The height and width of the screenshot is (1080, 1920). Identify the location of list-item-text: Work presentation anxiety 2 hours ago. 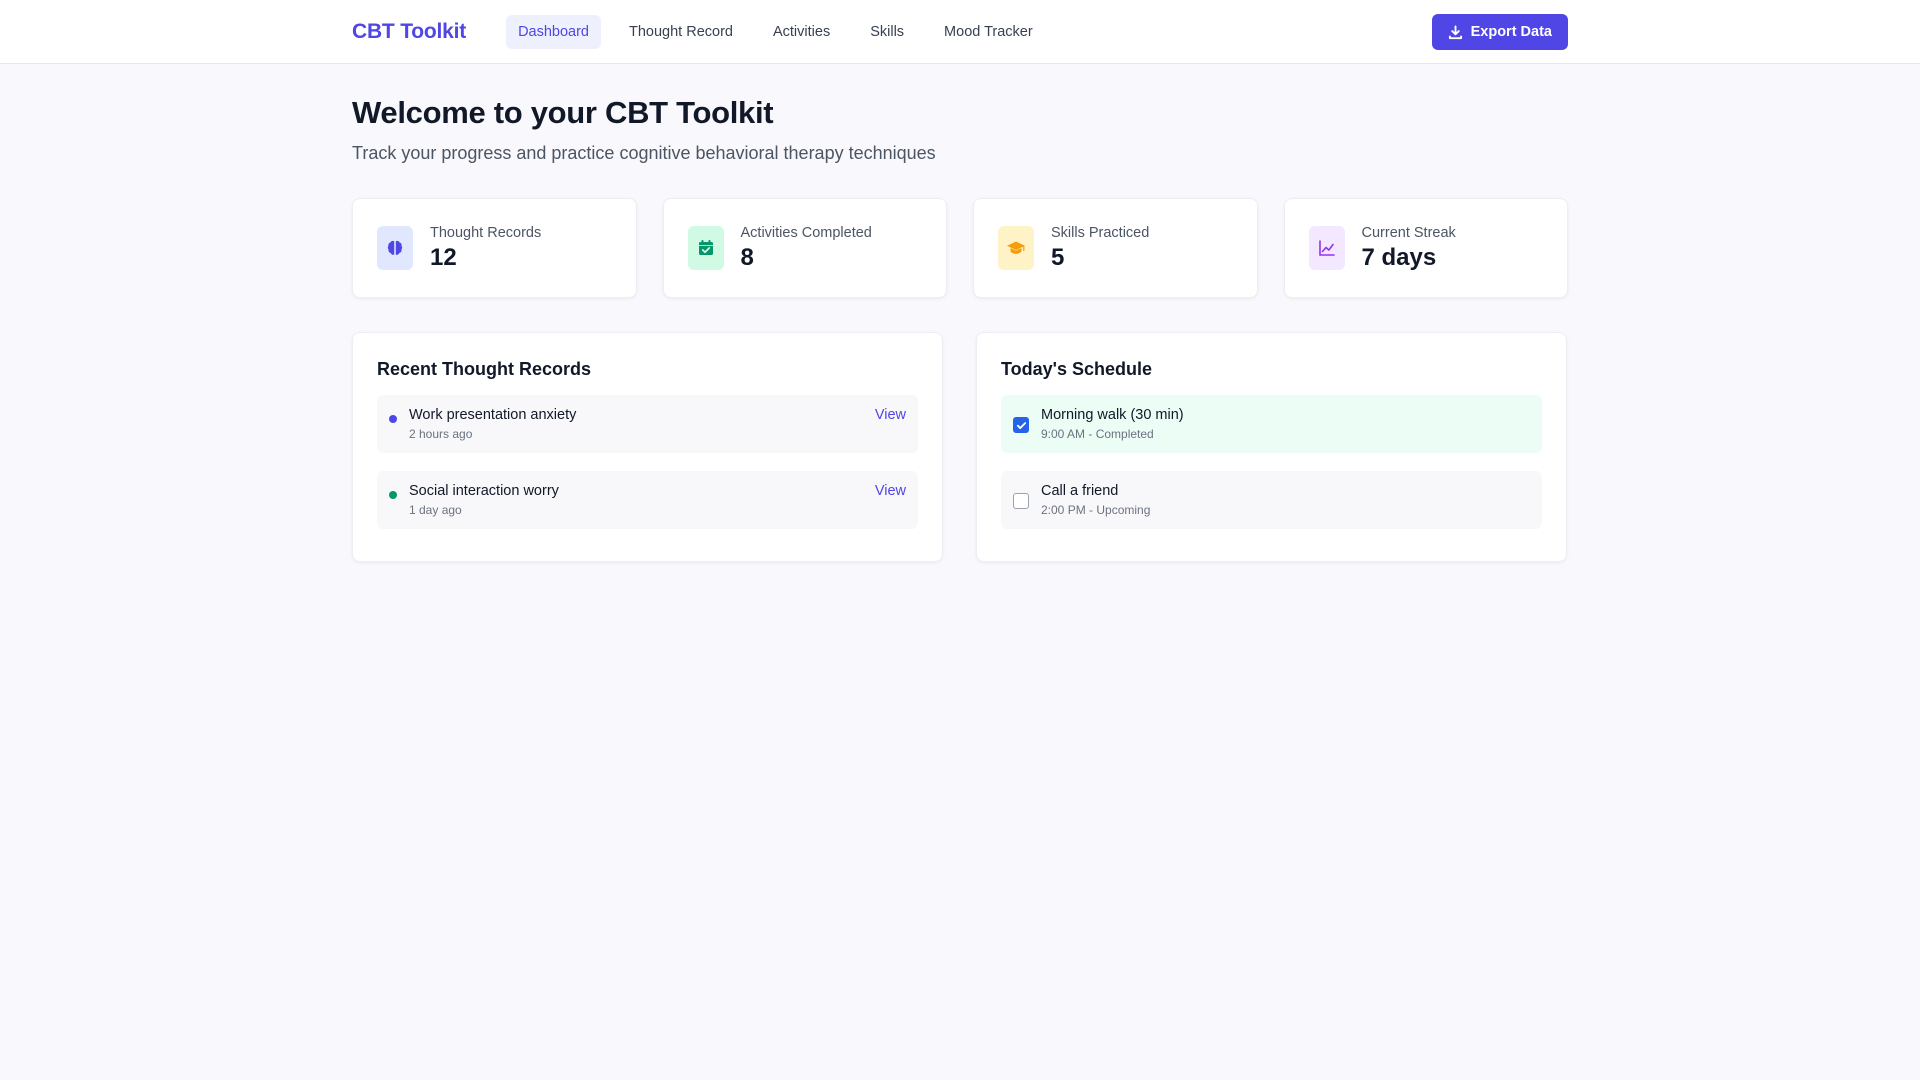
(492, 424).